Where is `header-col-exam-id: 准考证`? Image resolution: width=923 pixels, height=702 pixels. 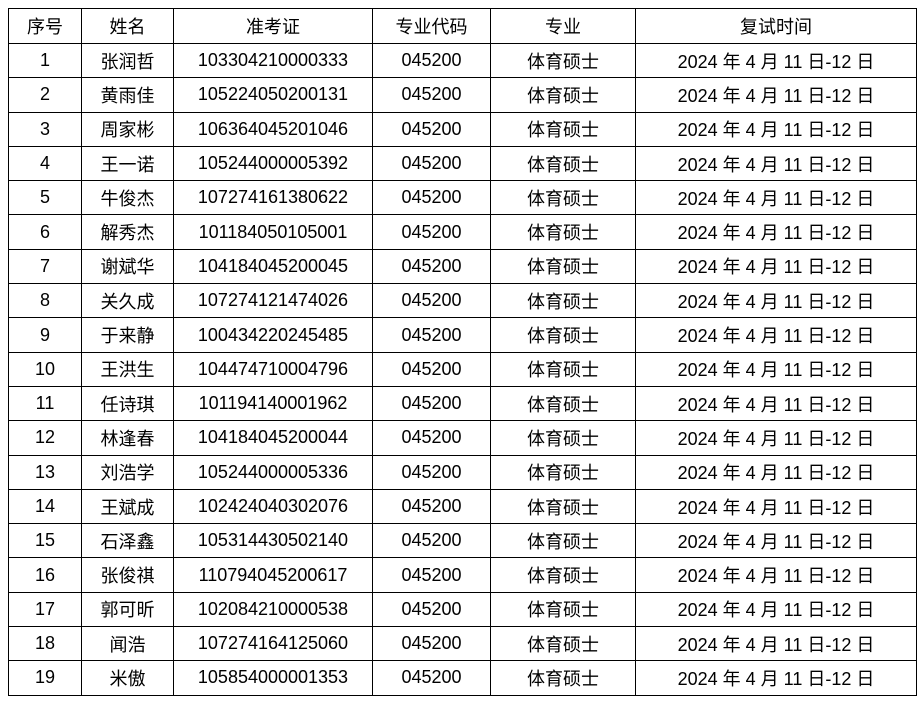
header-col-exam-id: 准考证 is located at coordinates (273, 26).